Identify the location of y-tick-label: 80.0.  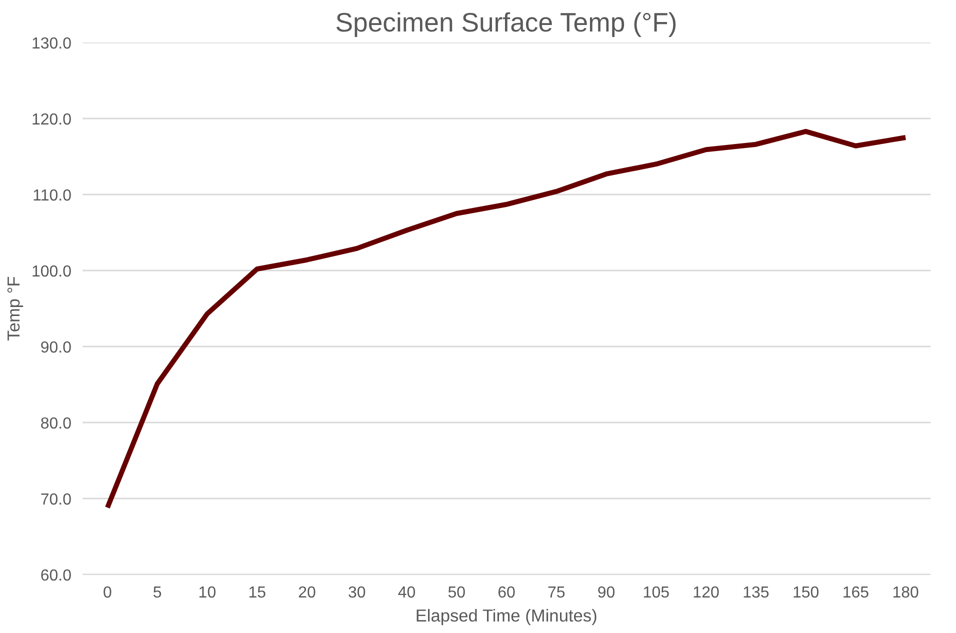
(56, 424).